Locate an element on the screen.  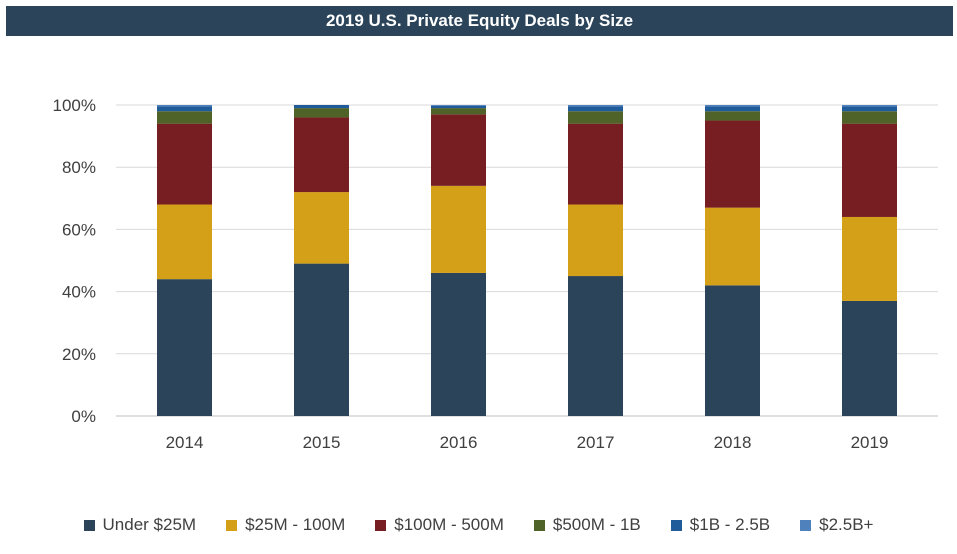
x-tick-label: 2017 is located at coordinates (596, 442).